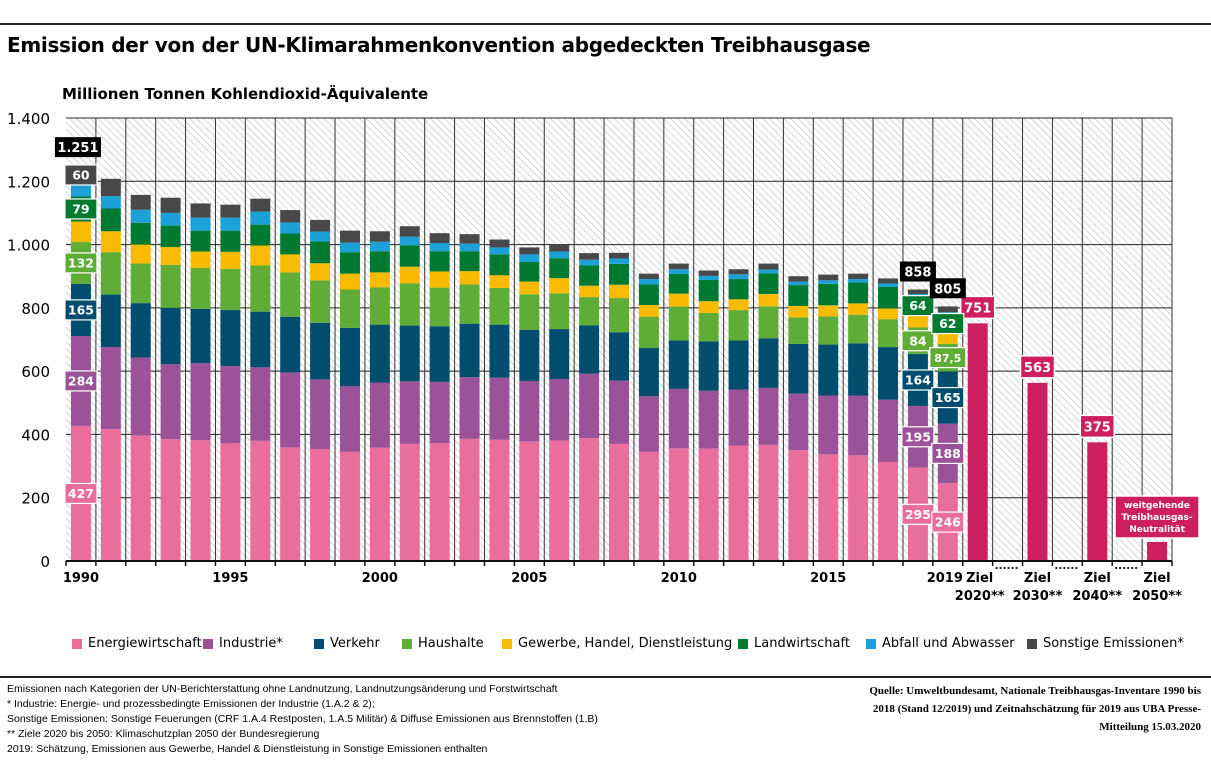 The width and height of the screenshot is (1211, 775). I want to click on target-axis-label: 2040**, so click(1097, 596).